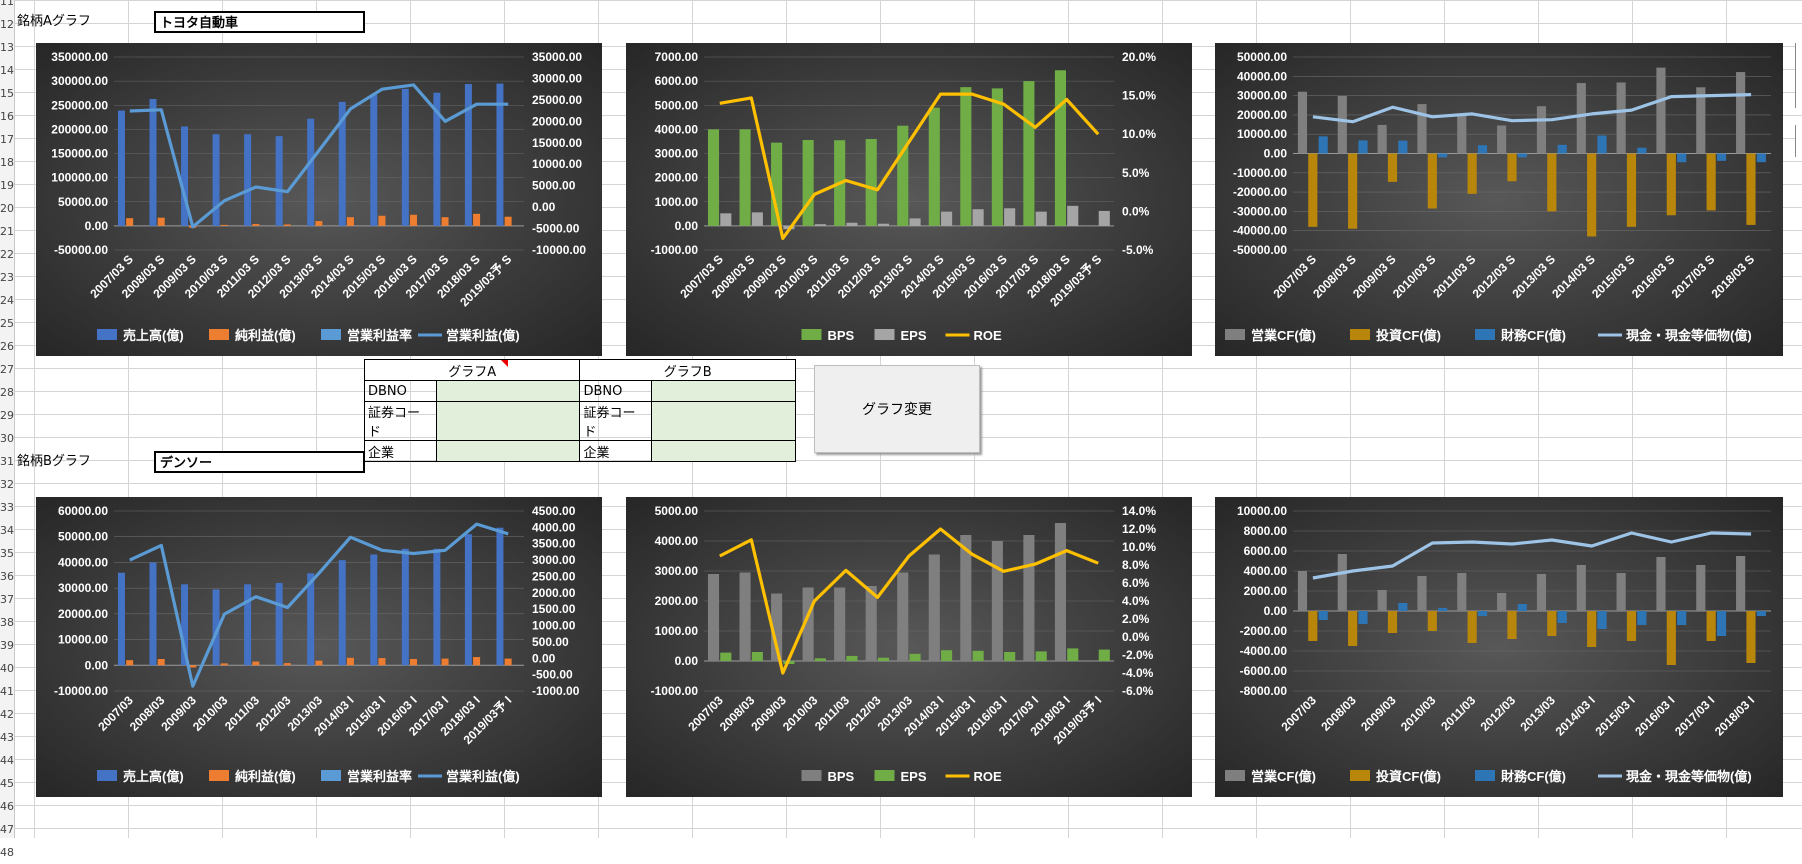  Describe the element at coordinates (7, 760) in the screenshot. I see `row-number: 44` at that location.